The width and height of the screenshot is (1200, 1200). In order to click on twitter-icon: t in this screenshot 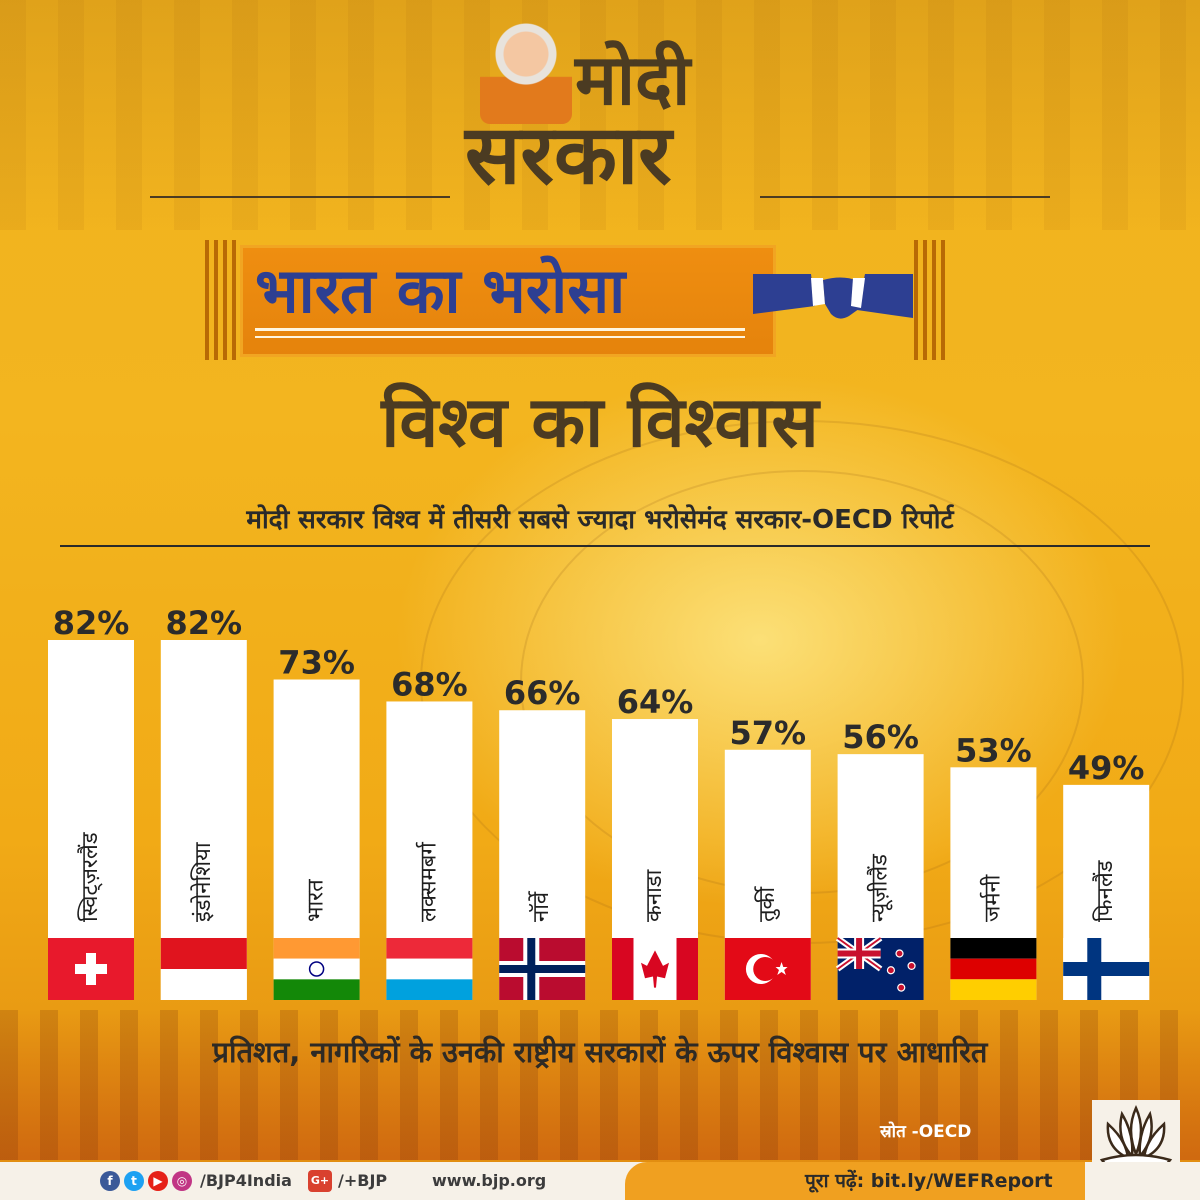, I will do `click(134, 1181)`.